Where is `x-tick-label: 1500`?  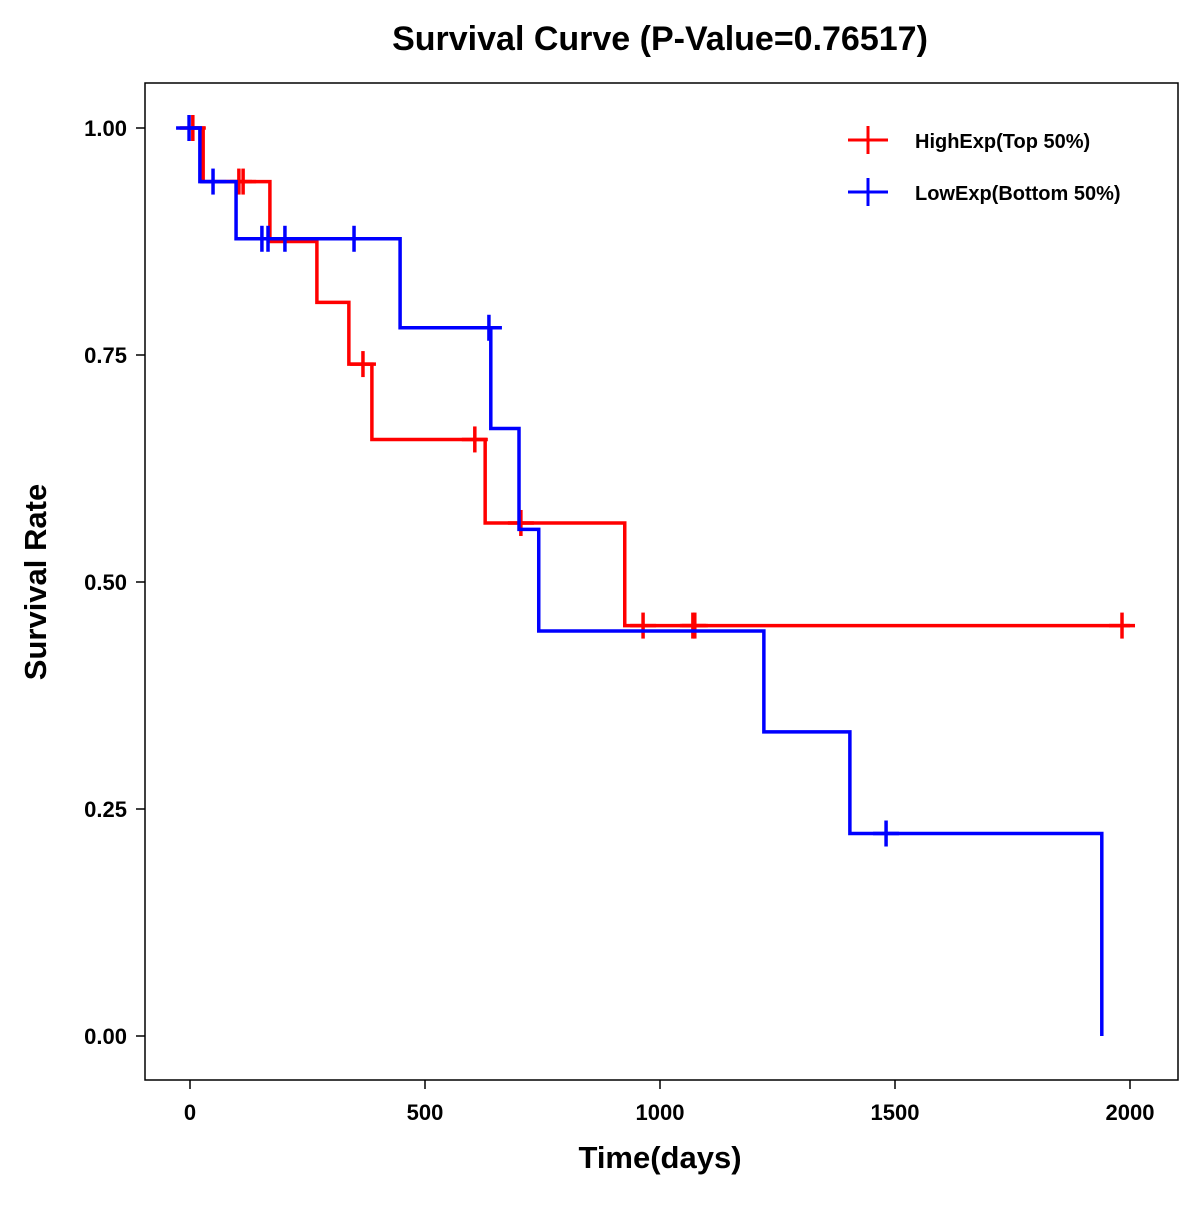 x-tick-label: 1500 is located at coordinates (895, 1112).